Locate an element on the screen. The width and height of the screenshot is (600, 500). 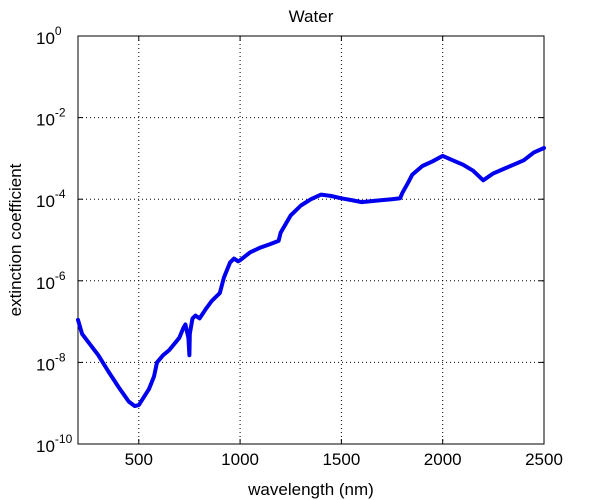
y-tick-label: 10⁻⁴ is located at coordinates (51, 199).